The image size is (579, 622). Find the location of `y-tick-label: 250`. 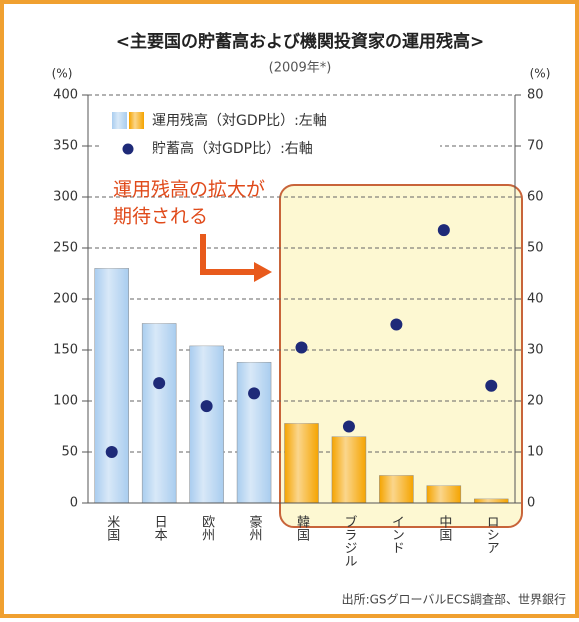

y-tick-label: 250 is located at coordinates (65, 248).